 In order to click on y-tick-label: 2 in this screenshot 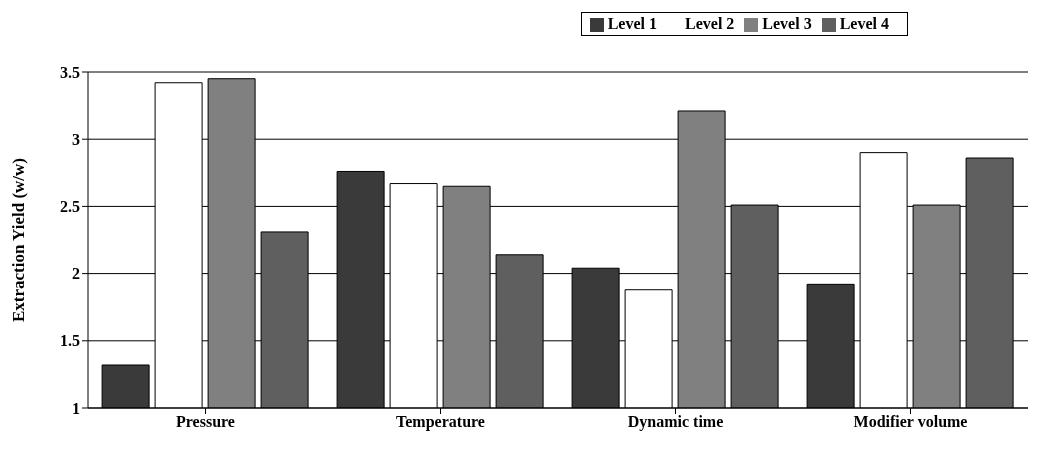, I will do `click(76, 274)`.